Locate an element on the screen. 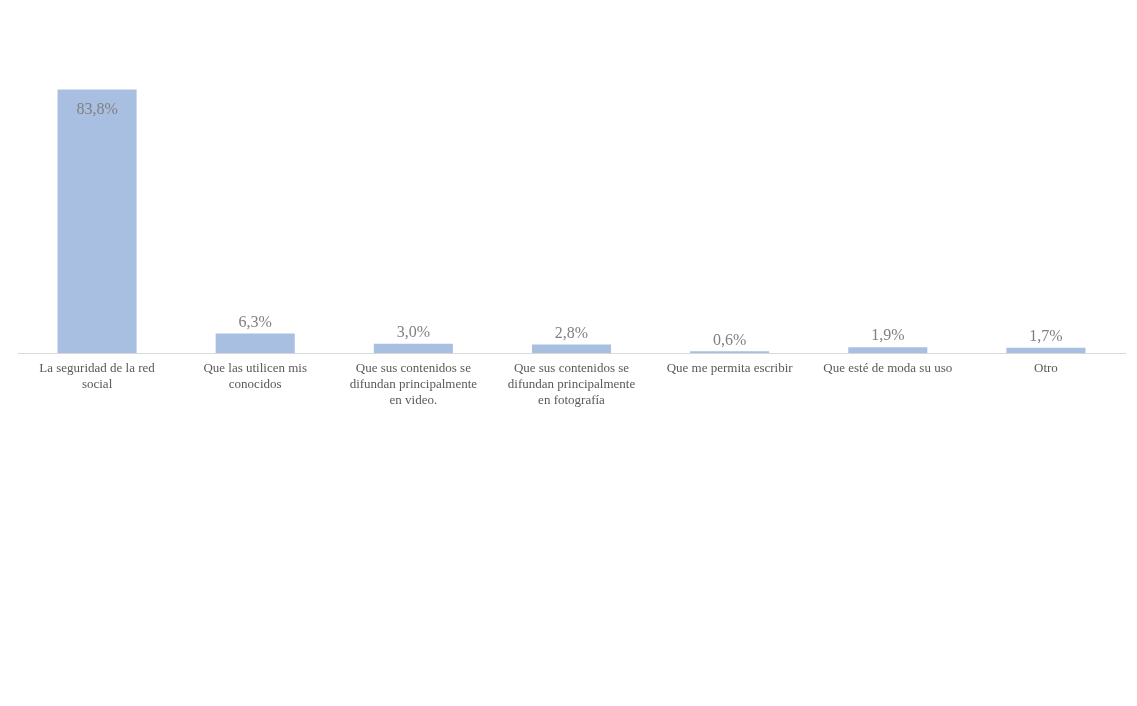  data-label: 3,0% is located at coordinates (413, 331).